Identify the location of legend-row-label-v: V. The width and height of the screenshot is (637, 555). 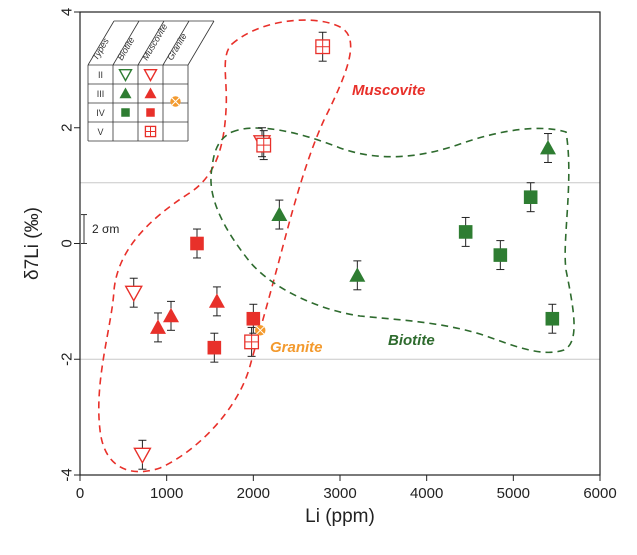
(100, 132).